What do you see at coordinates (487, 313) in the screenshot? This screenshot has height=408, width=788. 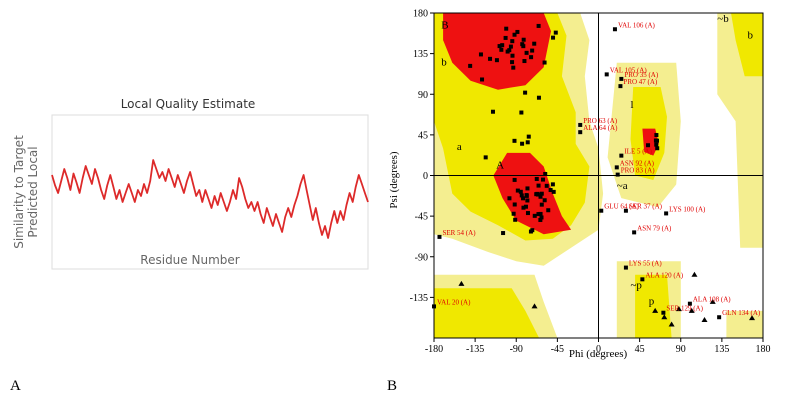 I see `rama-allowed-region-bottom` at bounding box center [487, 313].